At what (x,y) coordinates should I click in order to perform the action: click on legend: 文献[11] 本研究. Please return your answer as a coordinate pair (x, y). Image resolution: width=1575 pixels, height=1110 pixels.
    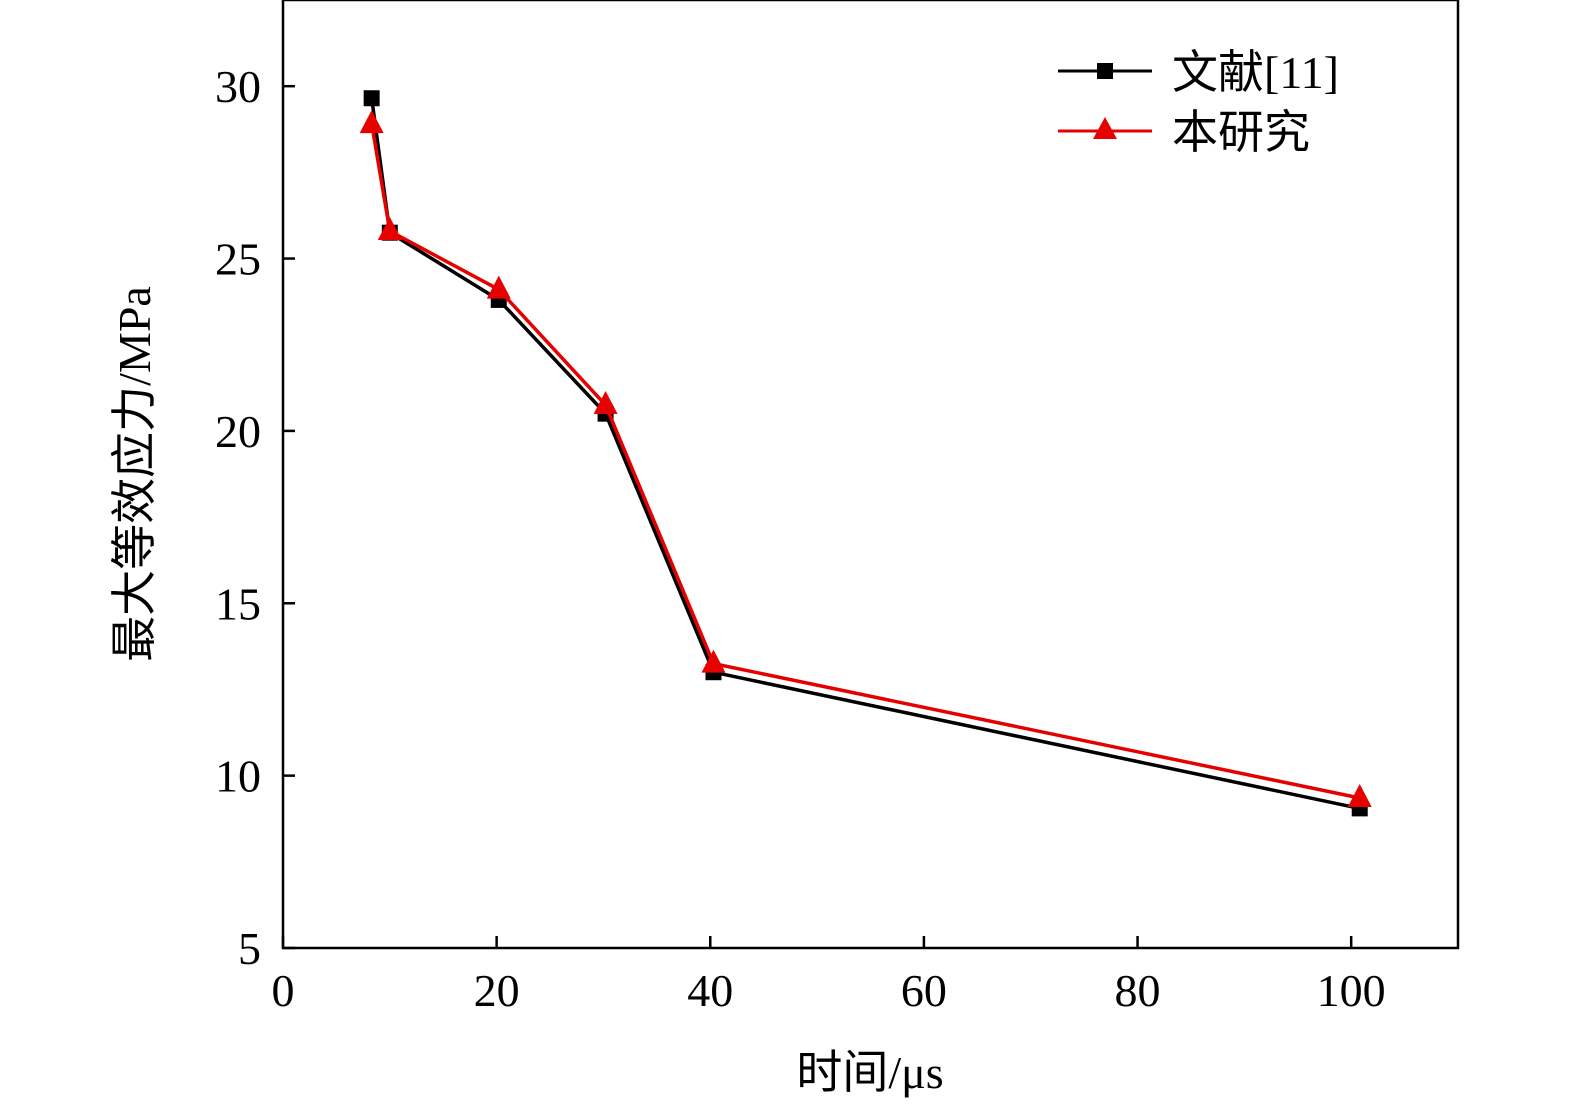
    Looking at the image, I should click on (1198, 102).